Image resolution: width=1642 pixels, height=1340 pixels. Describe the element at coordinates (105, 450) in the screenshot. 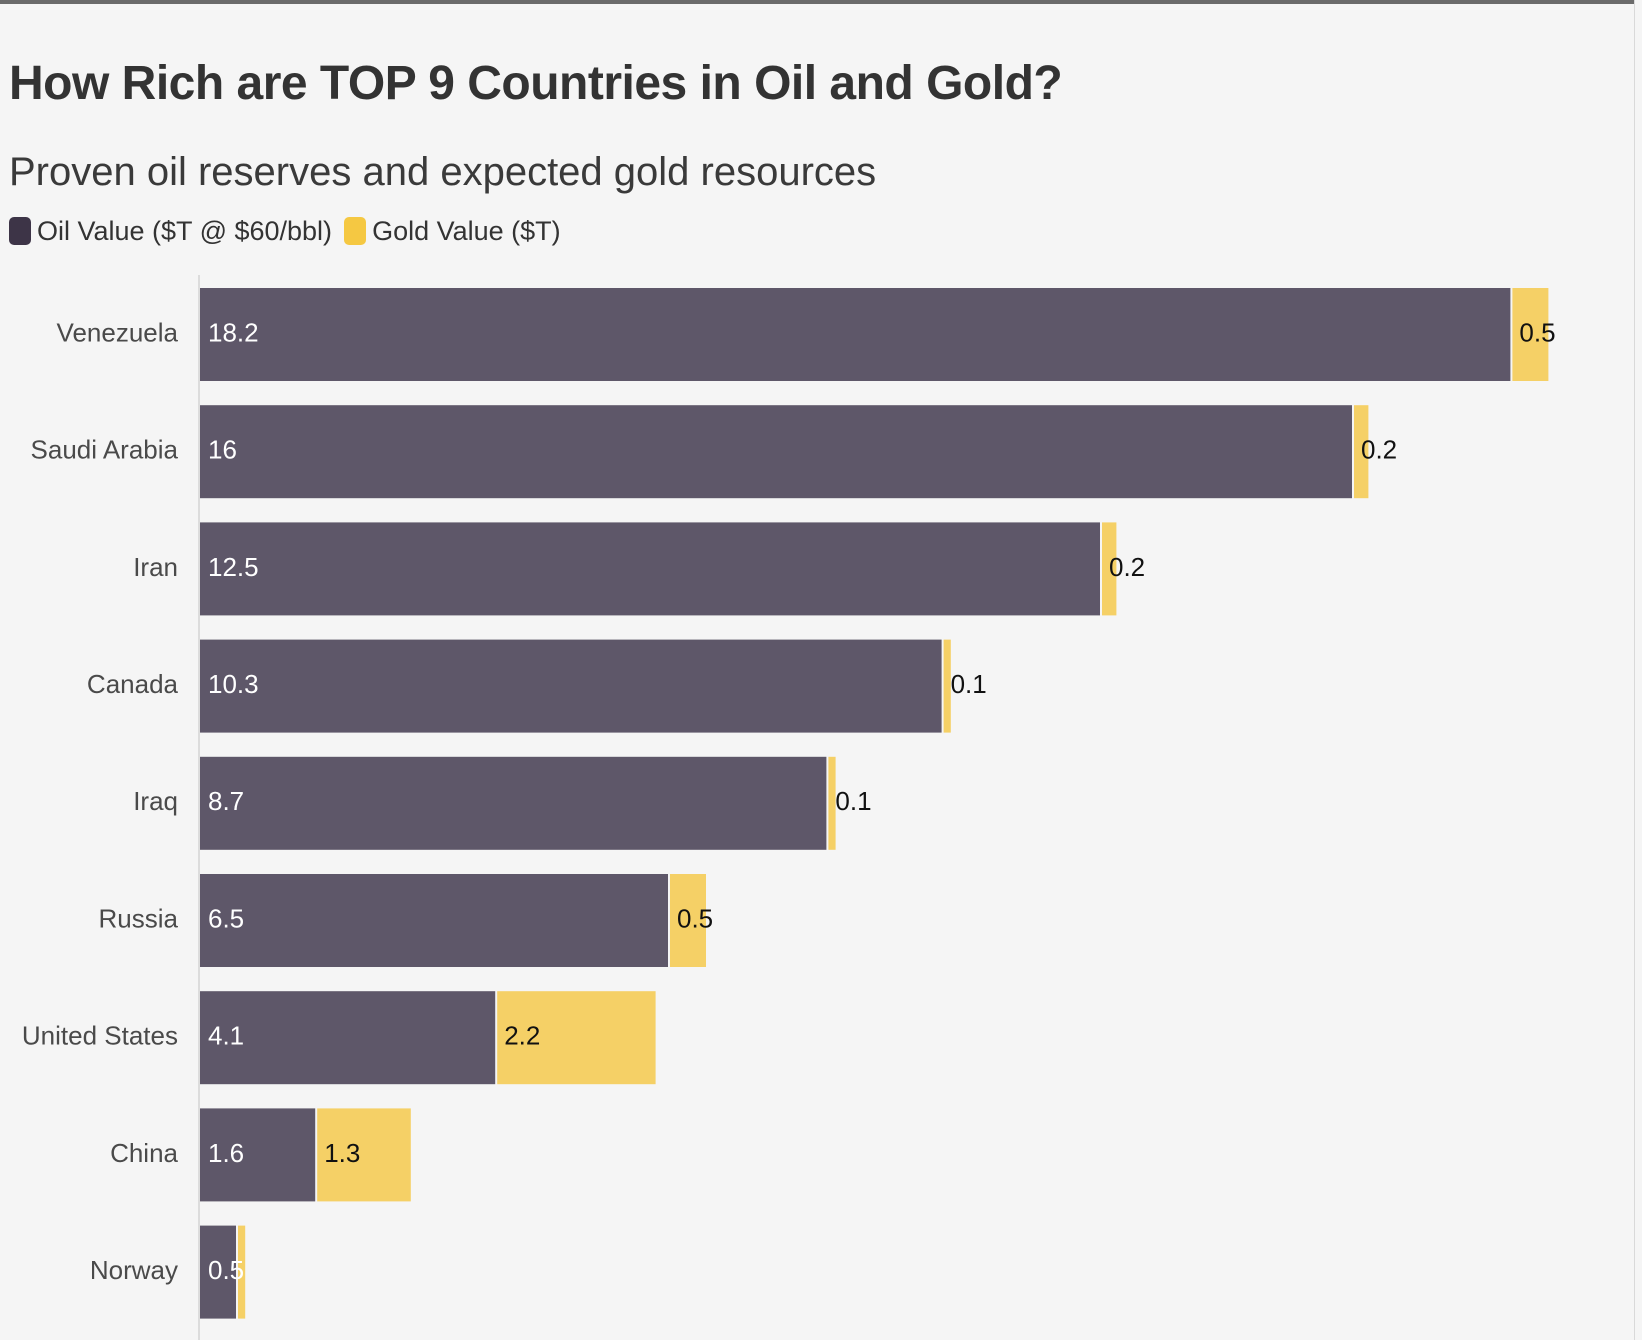

I see `y-tick-label-saudi-arabia: Saudi Arabia` at that location.